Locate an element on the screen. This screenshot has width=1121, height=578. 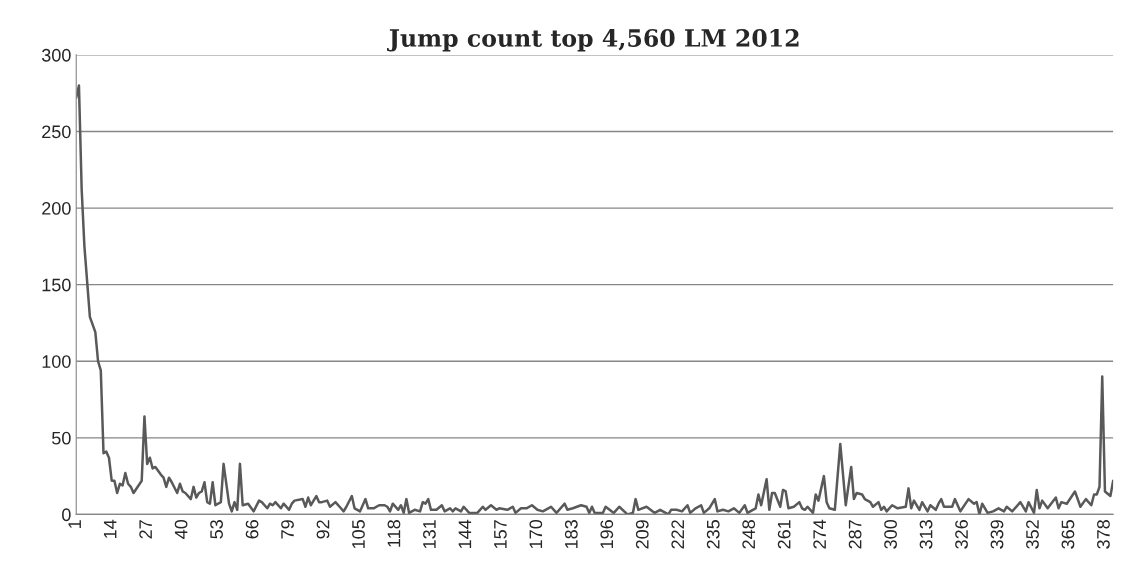
y-tick-label: 150 is located at coordinates (56, 285).